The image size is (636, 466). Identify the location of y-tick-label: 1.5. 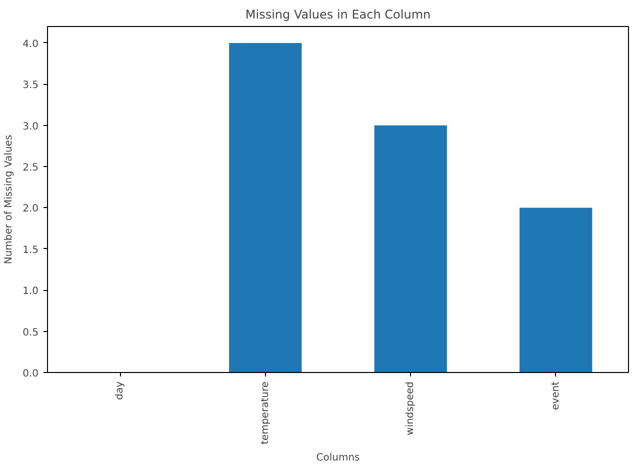
(30, 250).